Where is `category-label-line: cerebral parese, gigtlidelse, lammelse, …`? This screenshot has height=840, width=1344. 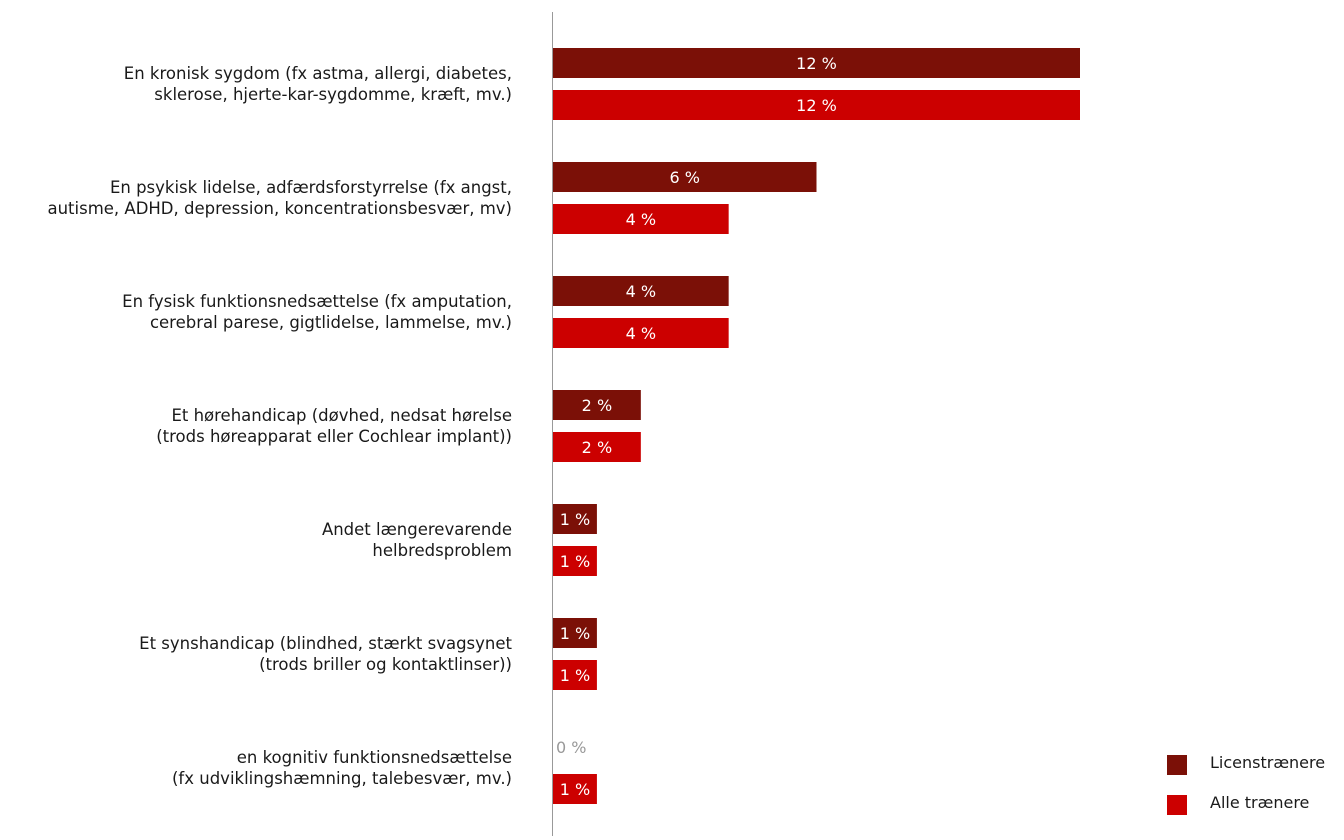
category-label-line: cerebral parese, gigtlidelse, lammelse, … is located at coordinates (331, 322).